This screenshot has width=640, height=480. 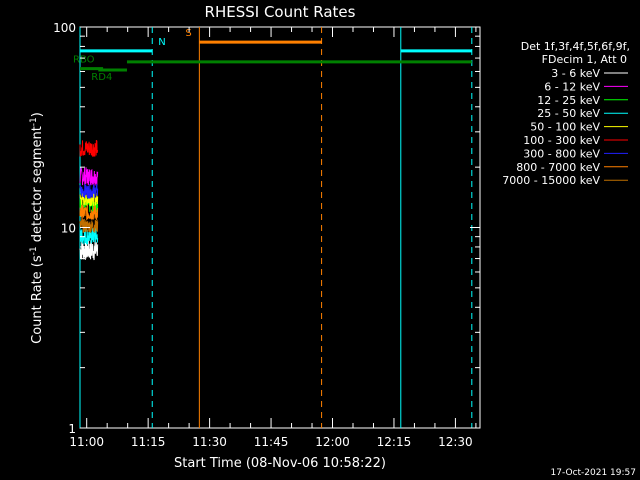 What do you see at coordinates (394, 442) in the screenshot?
I see `x-tick-label-5: 12:15` at bounding box center [394, 442].